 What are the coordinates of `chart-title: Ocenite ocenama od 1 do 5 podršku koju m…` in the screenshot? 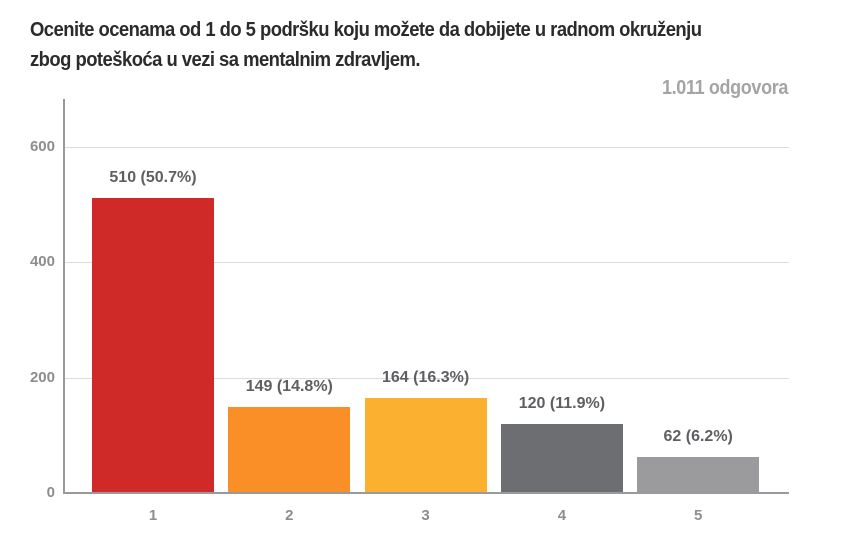 It's located at (366, 44).